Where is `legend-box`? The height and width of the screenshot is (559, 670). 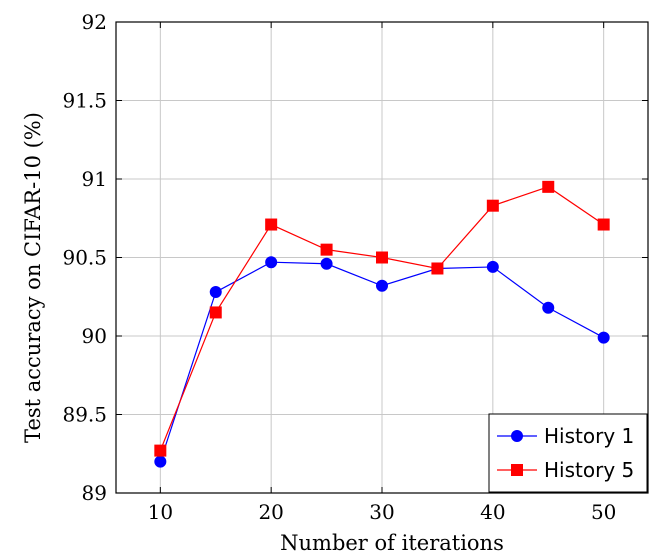
legend-box is located at coordinates (568, 453).